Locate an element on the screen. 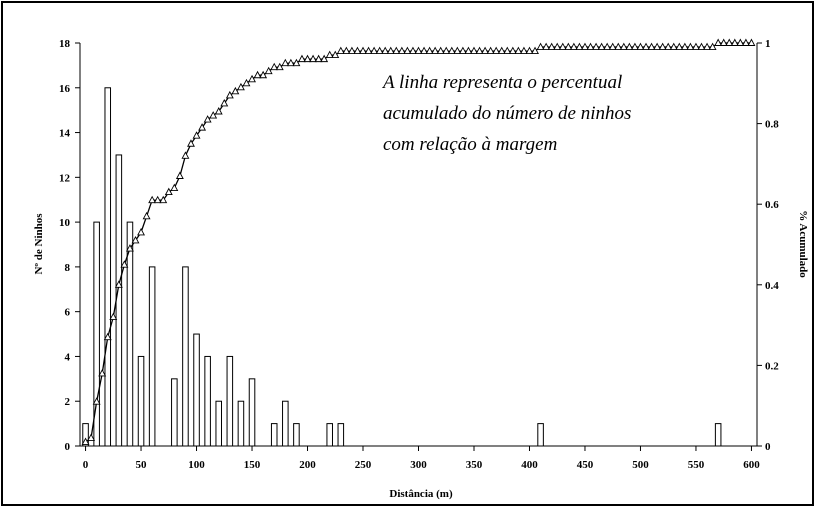 This screenshot has height=510, width=819. x-tick-label: 200 is located at coordinates (307, 465).